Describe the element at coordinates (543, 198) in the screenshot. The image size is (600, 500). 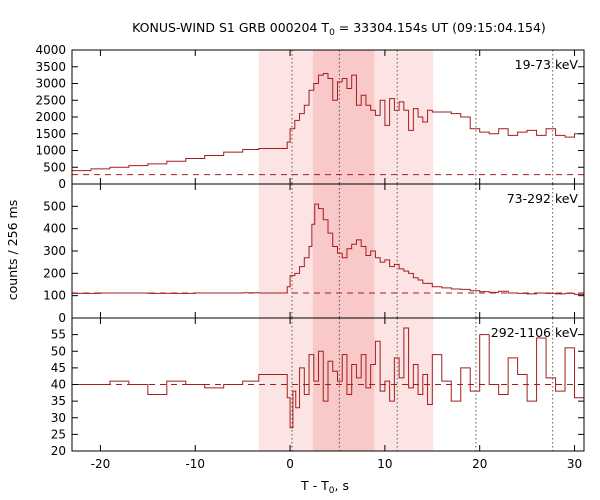
I see `energy-band-label: 73-292 keV` at that location.